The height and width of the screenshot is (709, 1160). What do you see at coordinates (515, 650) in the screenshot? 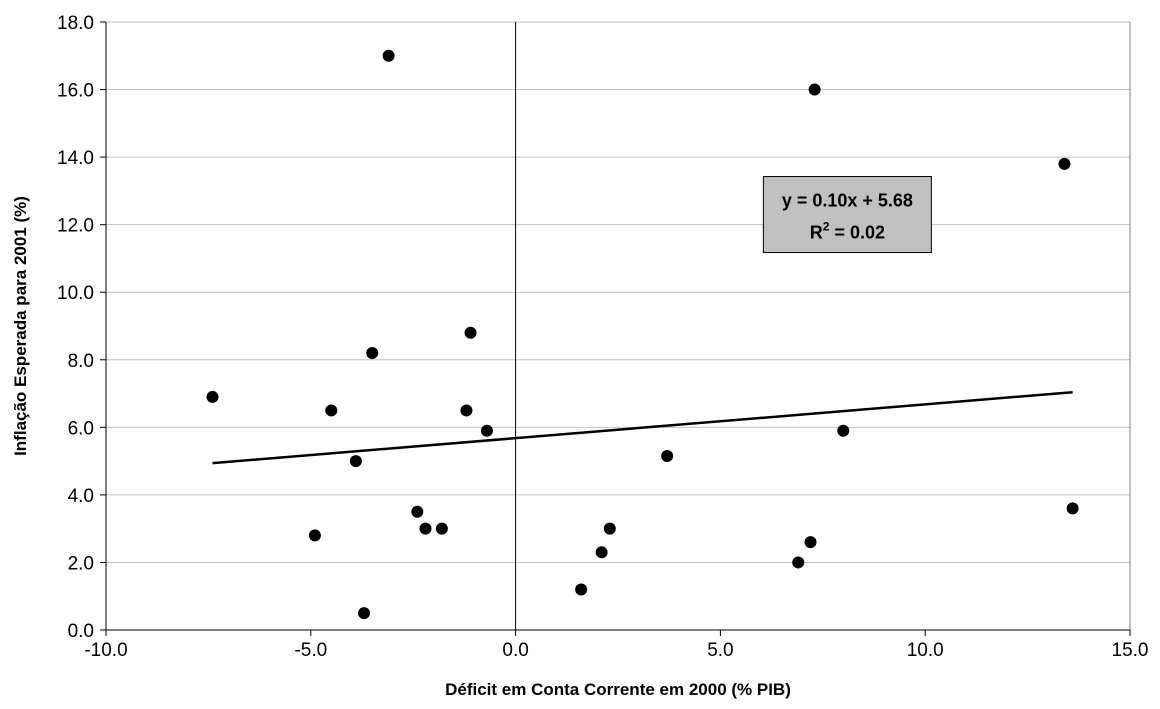
I see `x-tick-label: 0.0` at bounding box center [515, 650].